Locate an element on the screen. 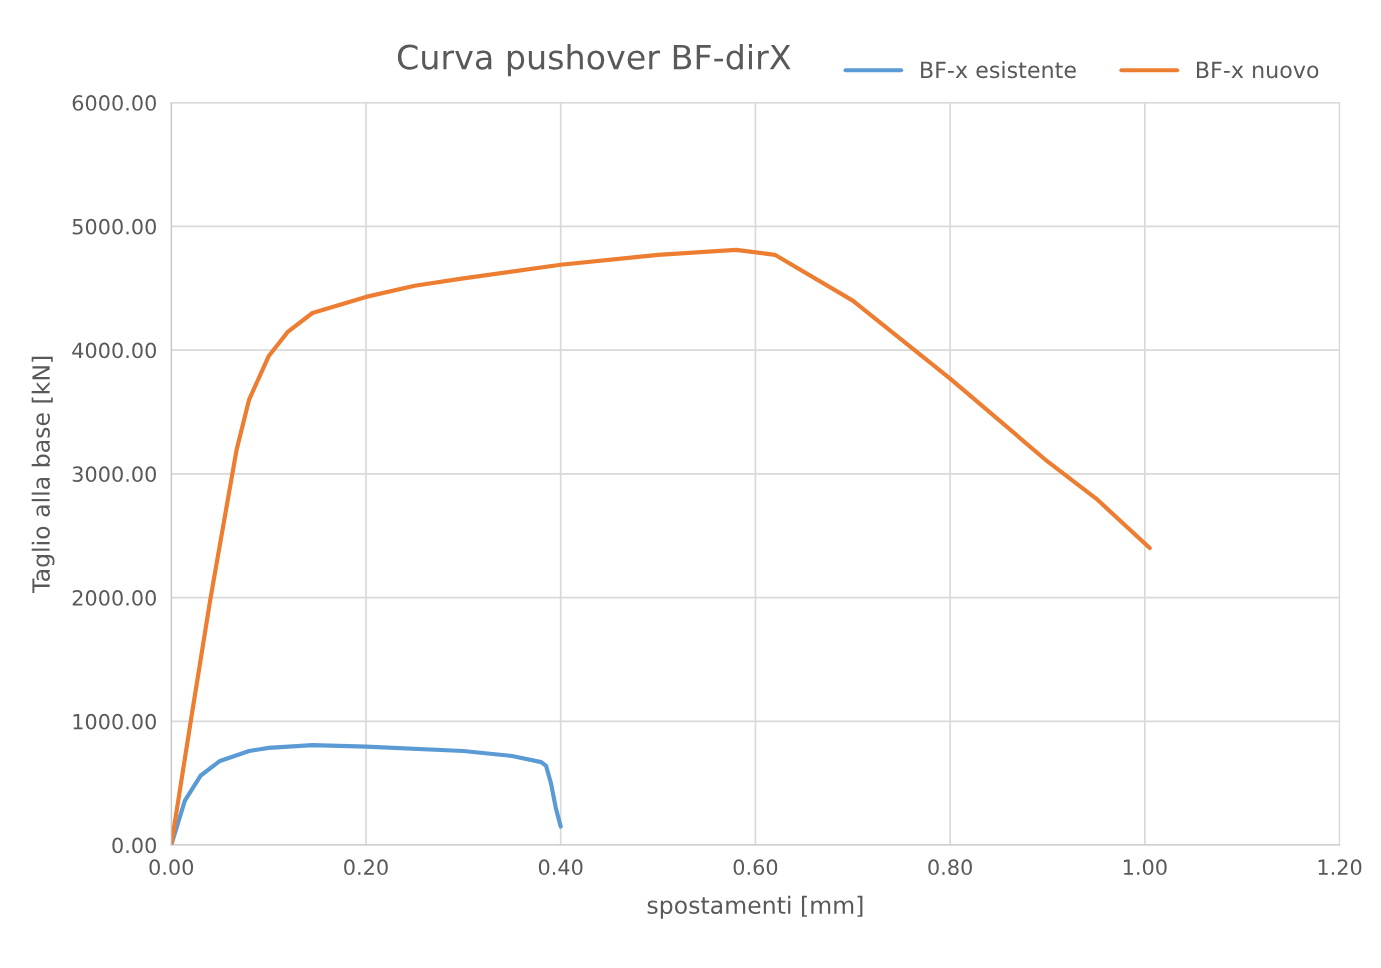  y-tick-label: 2000.00 is located at coordinates (114, 598).